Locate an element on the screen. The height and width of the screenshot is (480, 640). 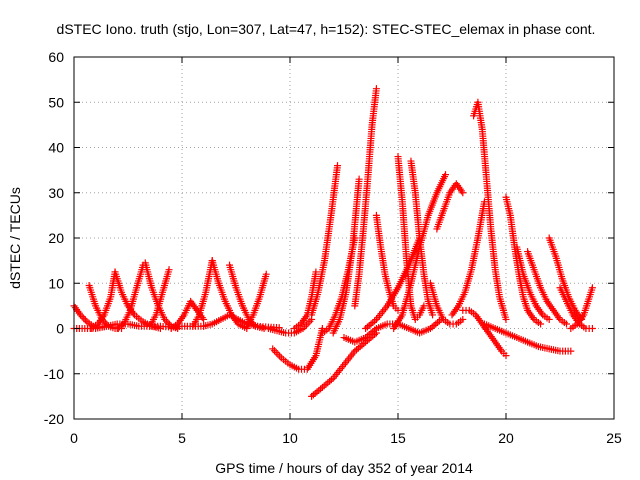
series-arc33 is located at coordinates (484, 333).